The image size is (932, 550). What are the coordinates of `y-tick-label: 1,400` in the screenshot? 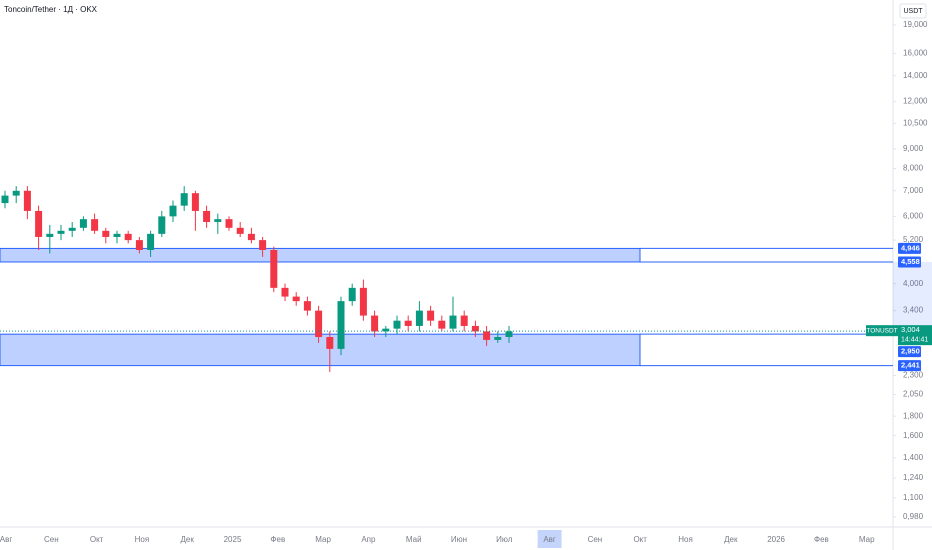 It's located at (913, 457).